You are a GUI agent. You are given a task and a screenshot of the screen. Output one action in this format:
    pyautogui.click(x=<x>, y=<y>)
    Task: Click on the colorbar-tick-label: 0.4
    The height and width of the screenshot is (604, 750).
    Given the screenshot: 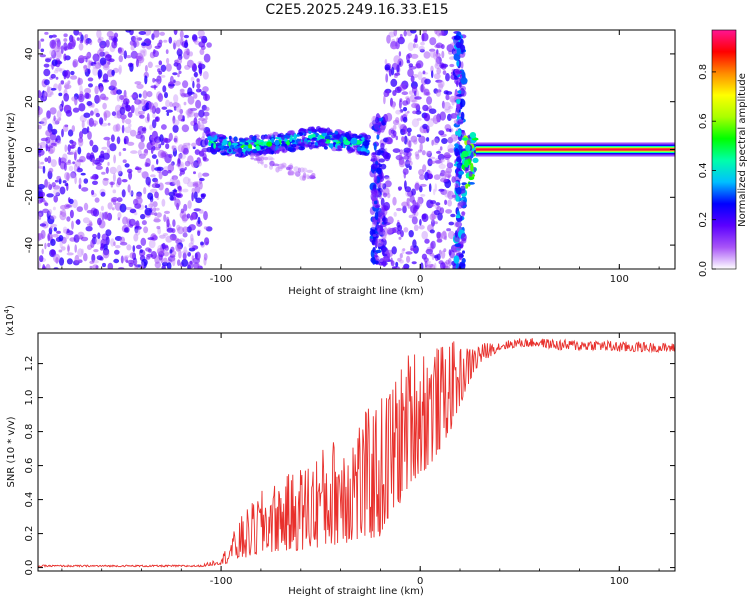 What is the action you would take?
    pyautogui.click(x=703, y=170)
    